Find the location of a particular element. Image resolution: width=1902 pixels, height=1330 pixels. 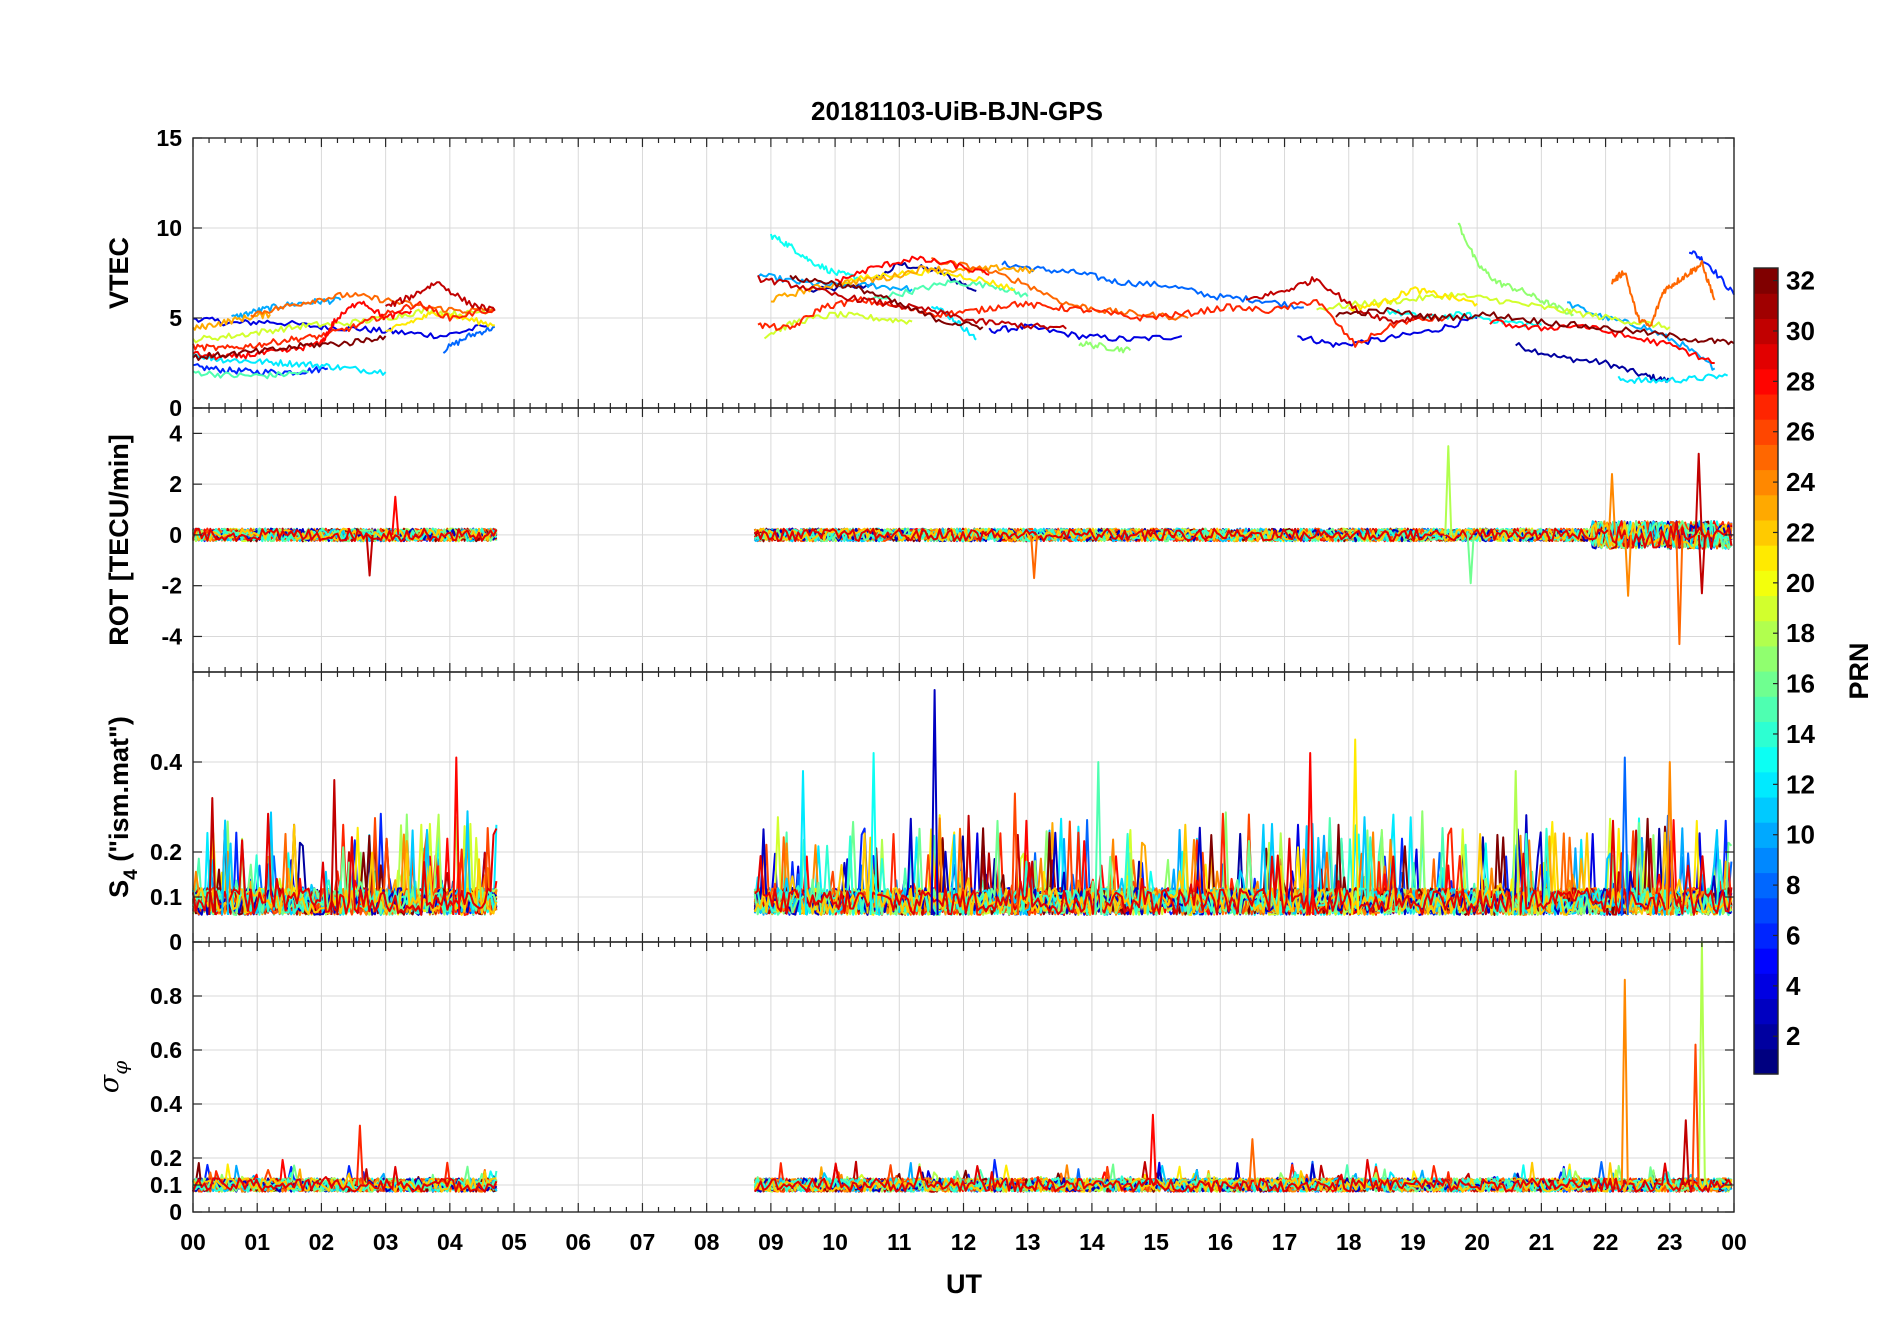

s4-ytick-labels: 0 0.1 0.2 0.4 is located at coordinates (166, 852).